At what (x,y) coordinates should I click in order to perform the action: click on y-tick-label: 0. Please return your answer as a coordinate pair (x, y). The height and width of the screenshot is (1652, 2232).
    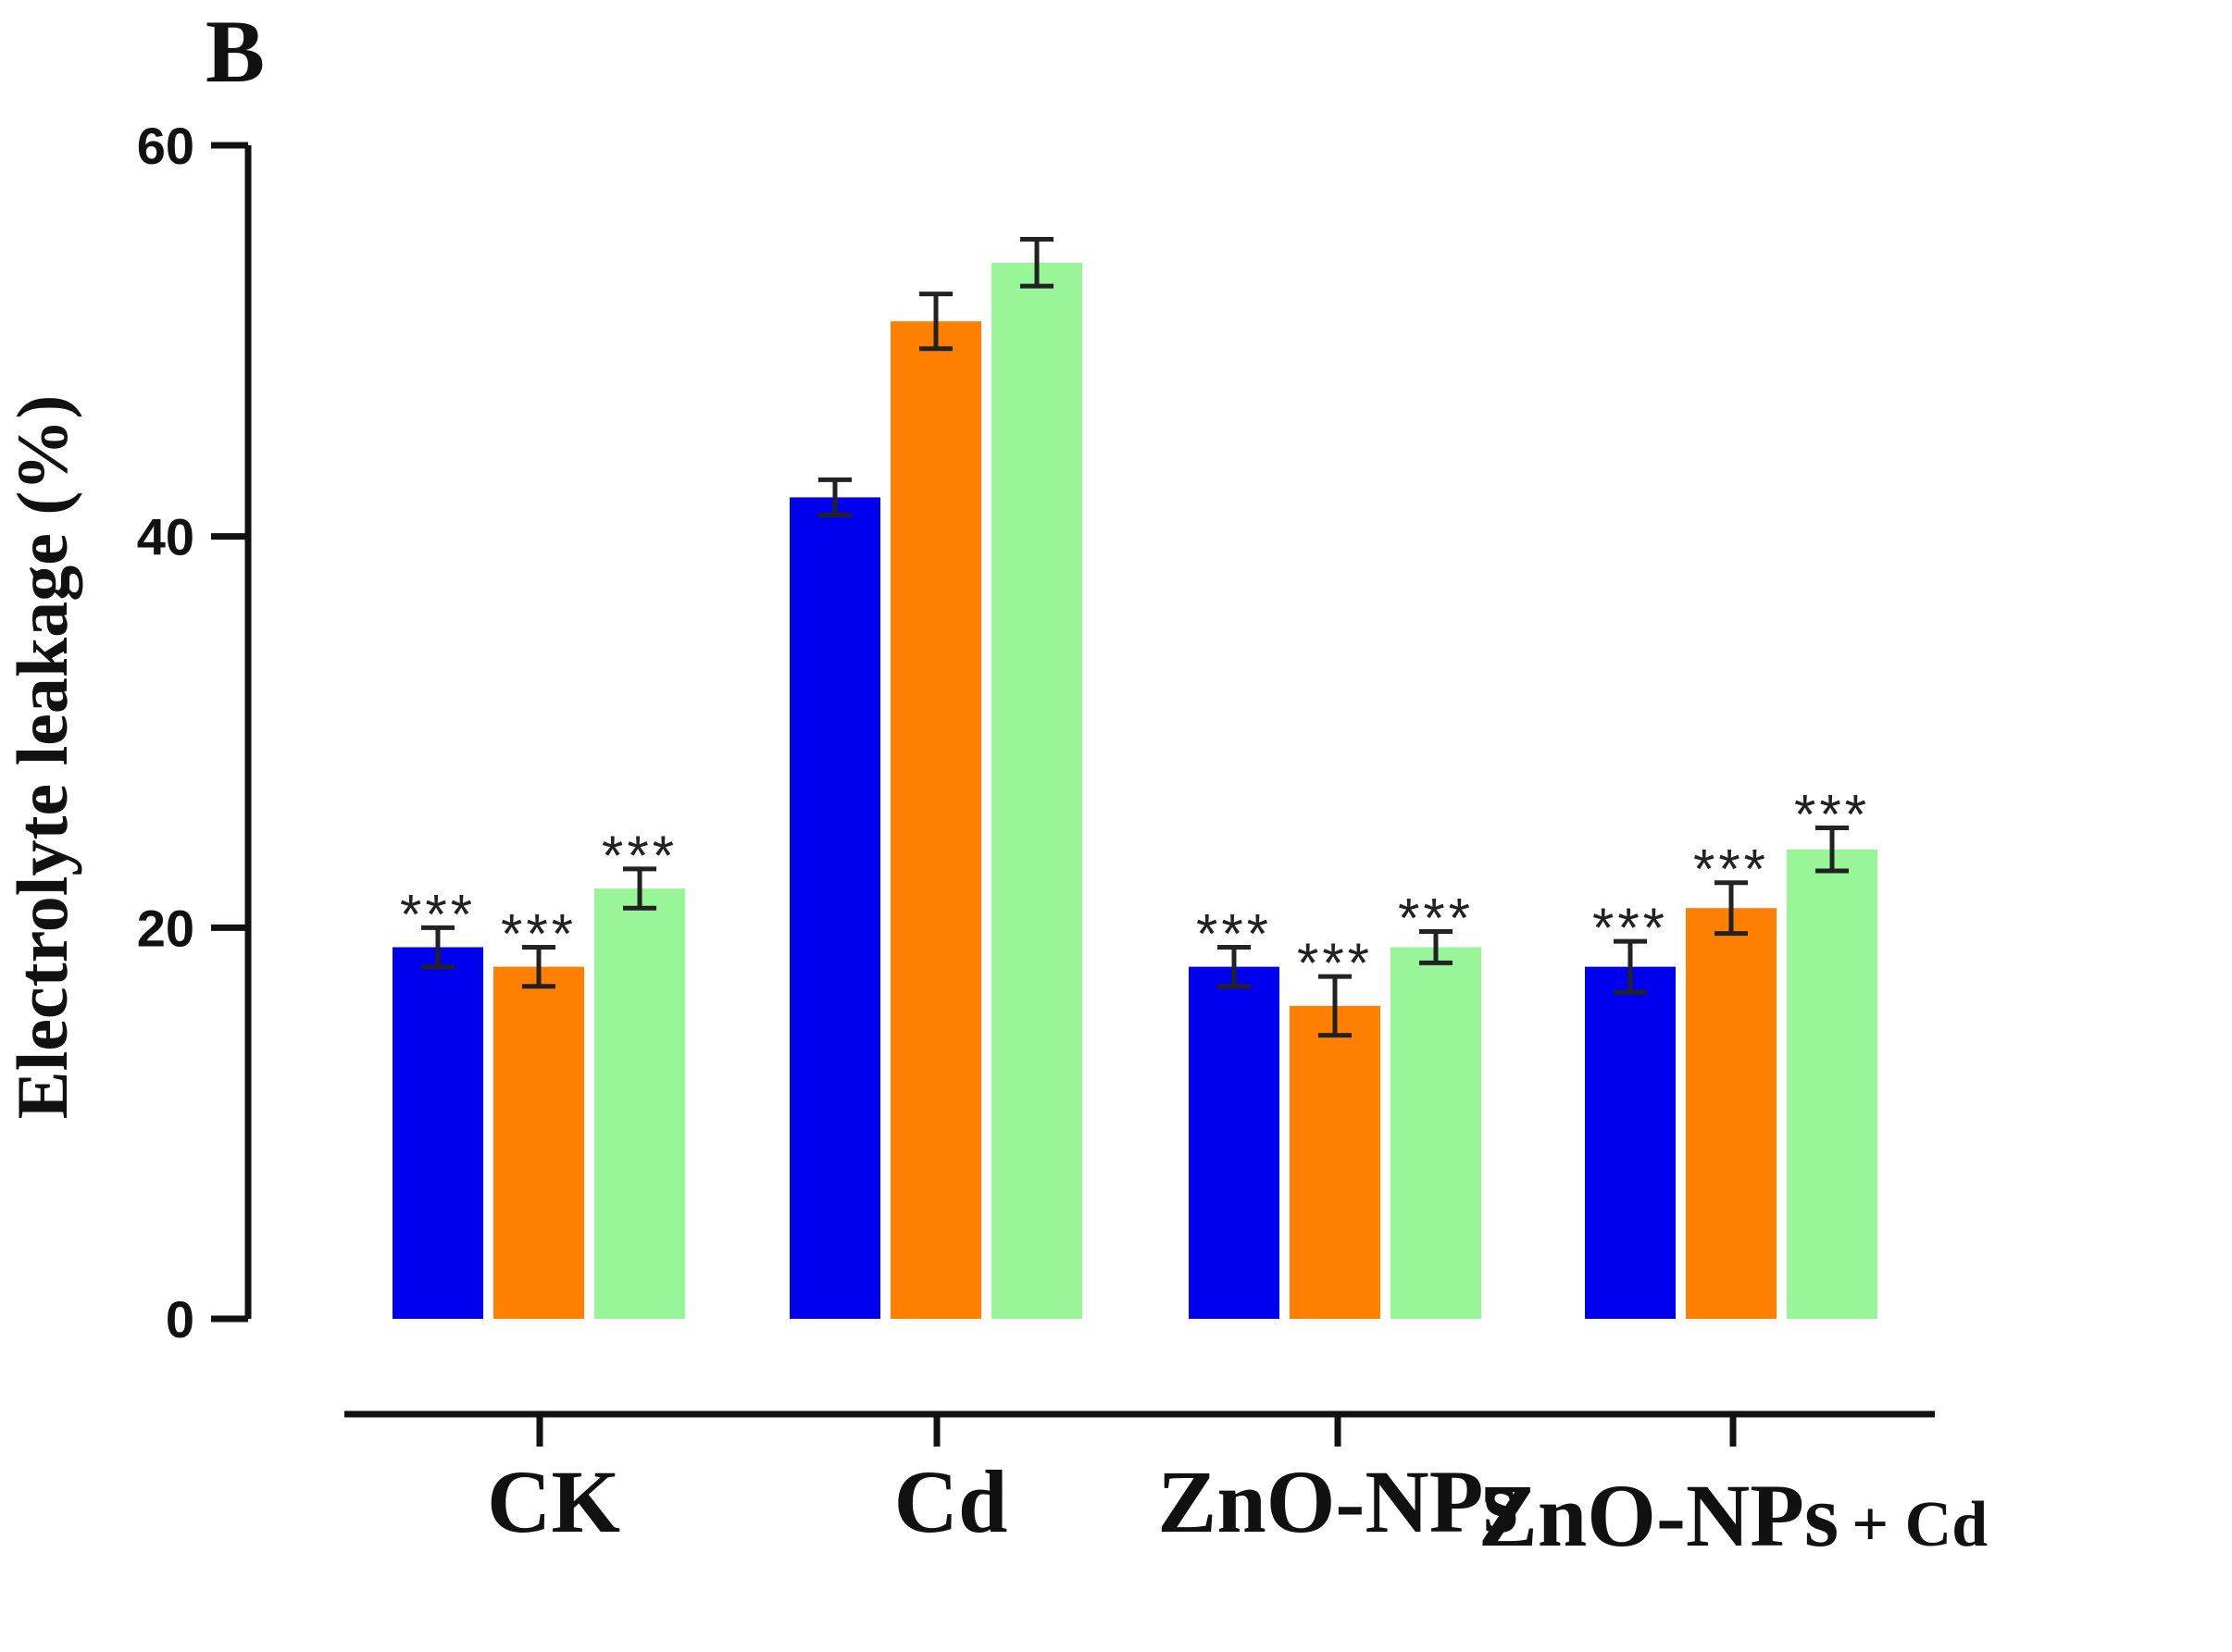
    Looking at the image, I should click on (180, 1319).